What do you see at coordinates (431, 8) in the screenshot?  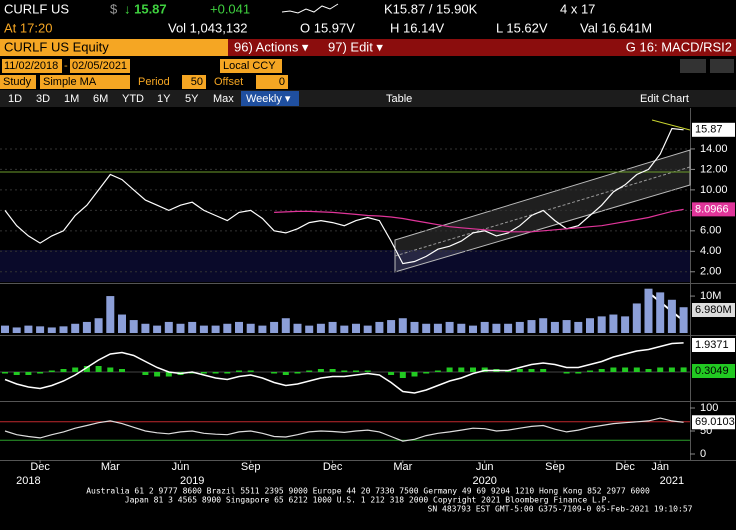 I see `bid-ask: K15.87 / 15.90K` at bounding box center [431, 8].